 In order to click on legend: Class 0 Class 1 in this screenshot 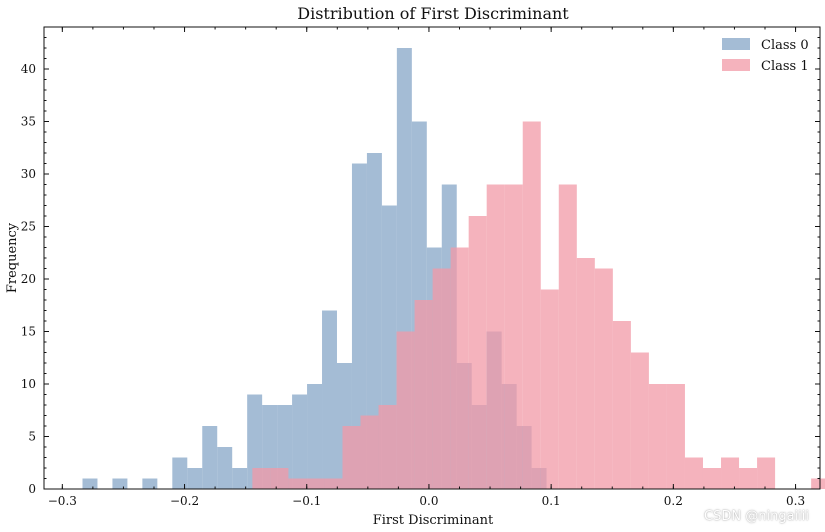, I will do `click(765, 56)`.